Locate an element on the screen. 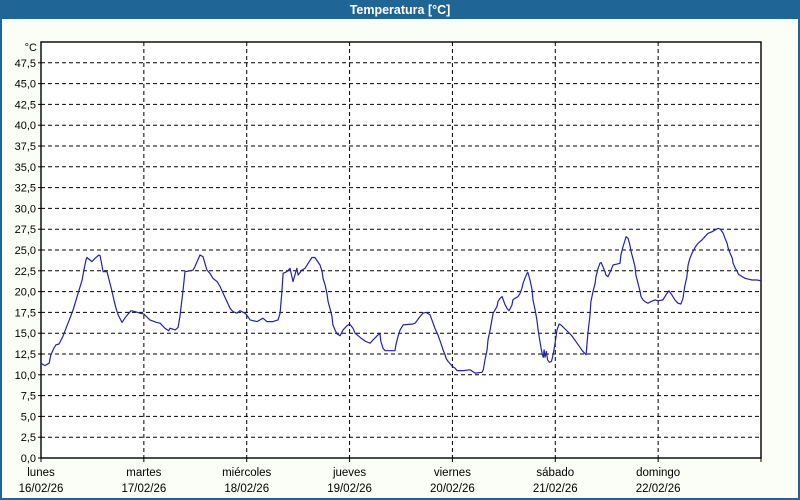 This screenshot has height=500, width=800. y-tick-label: 37,5 is located at coordinates (25, 147).